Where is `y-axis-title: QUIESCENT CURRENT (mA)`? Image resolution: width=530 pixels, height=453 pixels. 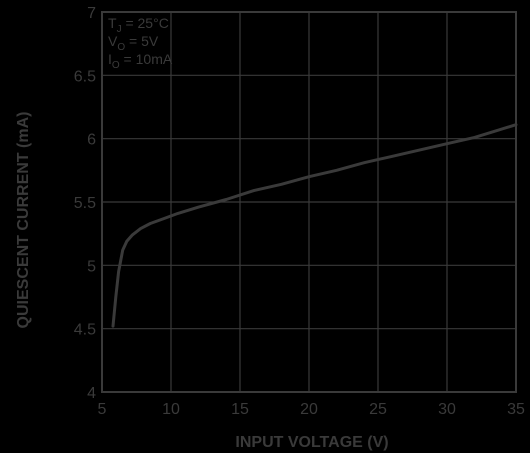 y-axis-title: QUIESCENT CURRENT (mA) is located at coordinates (23, 220).